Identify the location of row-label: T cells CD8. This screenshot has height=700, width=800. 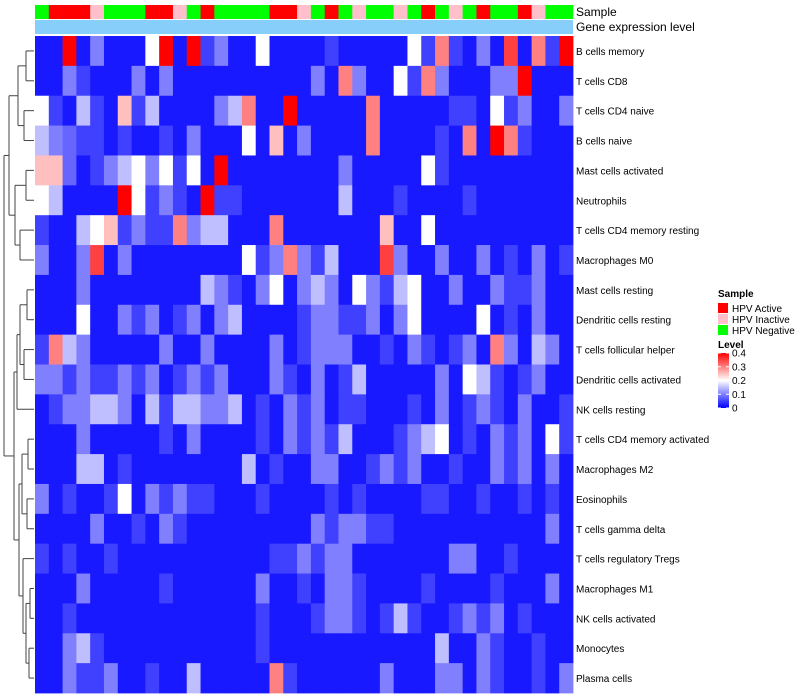
(602, 82).